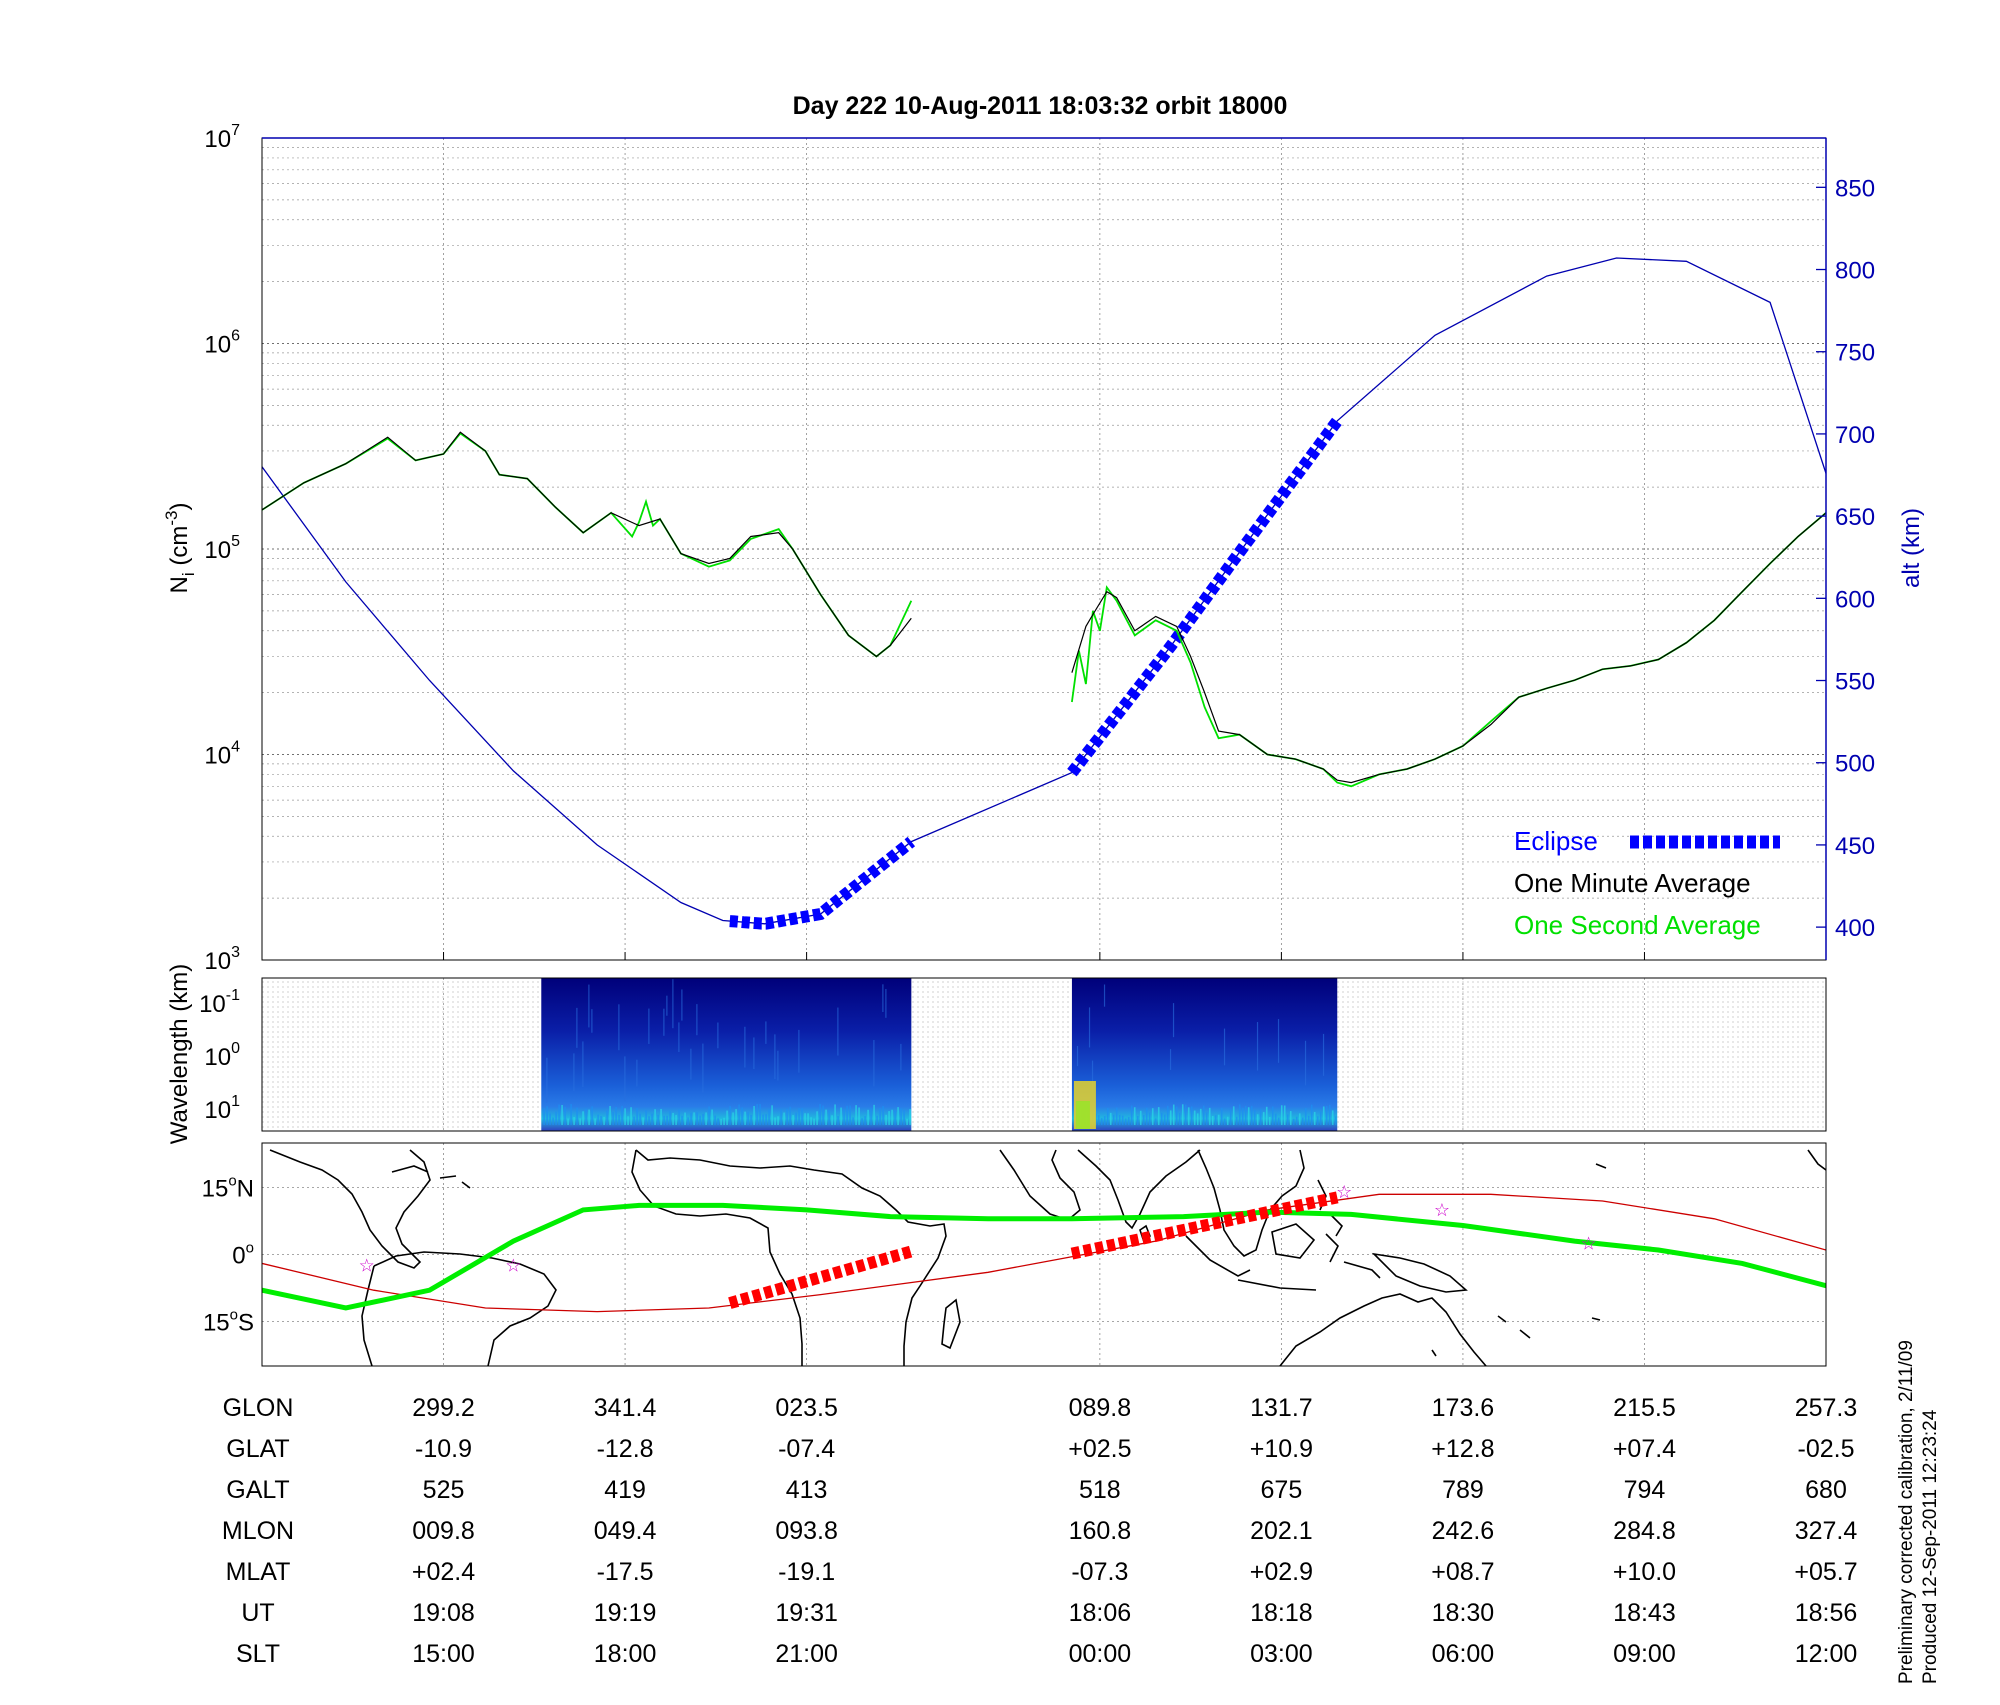 The width and height of the screenshot is (2000, 1705). Describe the element at coordinates (806, 1449) in the screenshot. I see `table-cell: -07.4` at that location.